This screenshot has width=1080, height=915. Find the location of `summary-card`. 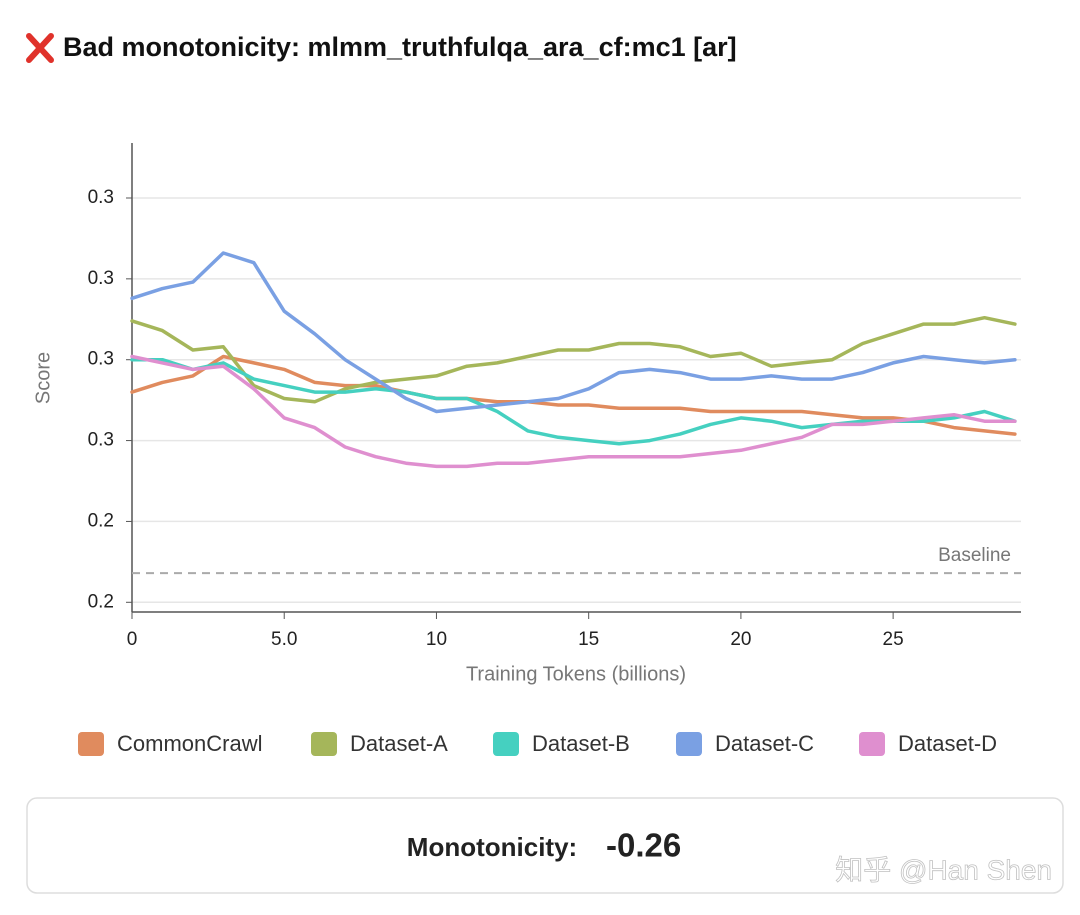

summary-card is located at coordinates (545, 845).